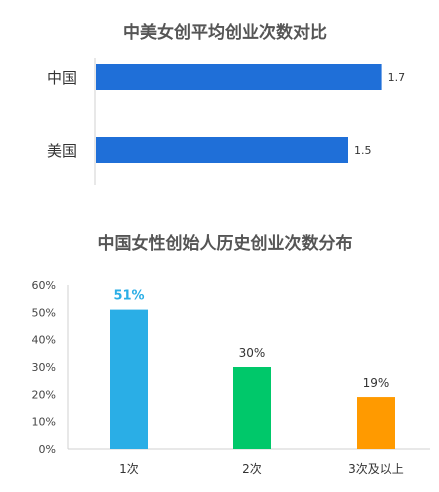  What do you see at coordinates (376, 469) in the screenshot?
I see `chart2-category-label: 3次及以上` at bounding box center [376, 469].